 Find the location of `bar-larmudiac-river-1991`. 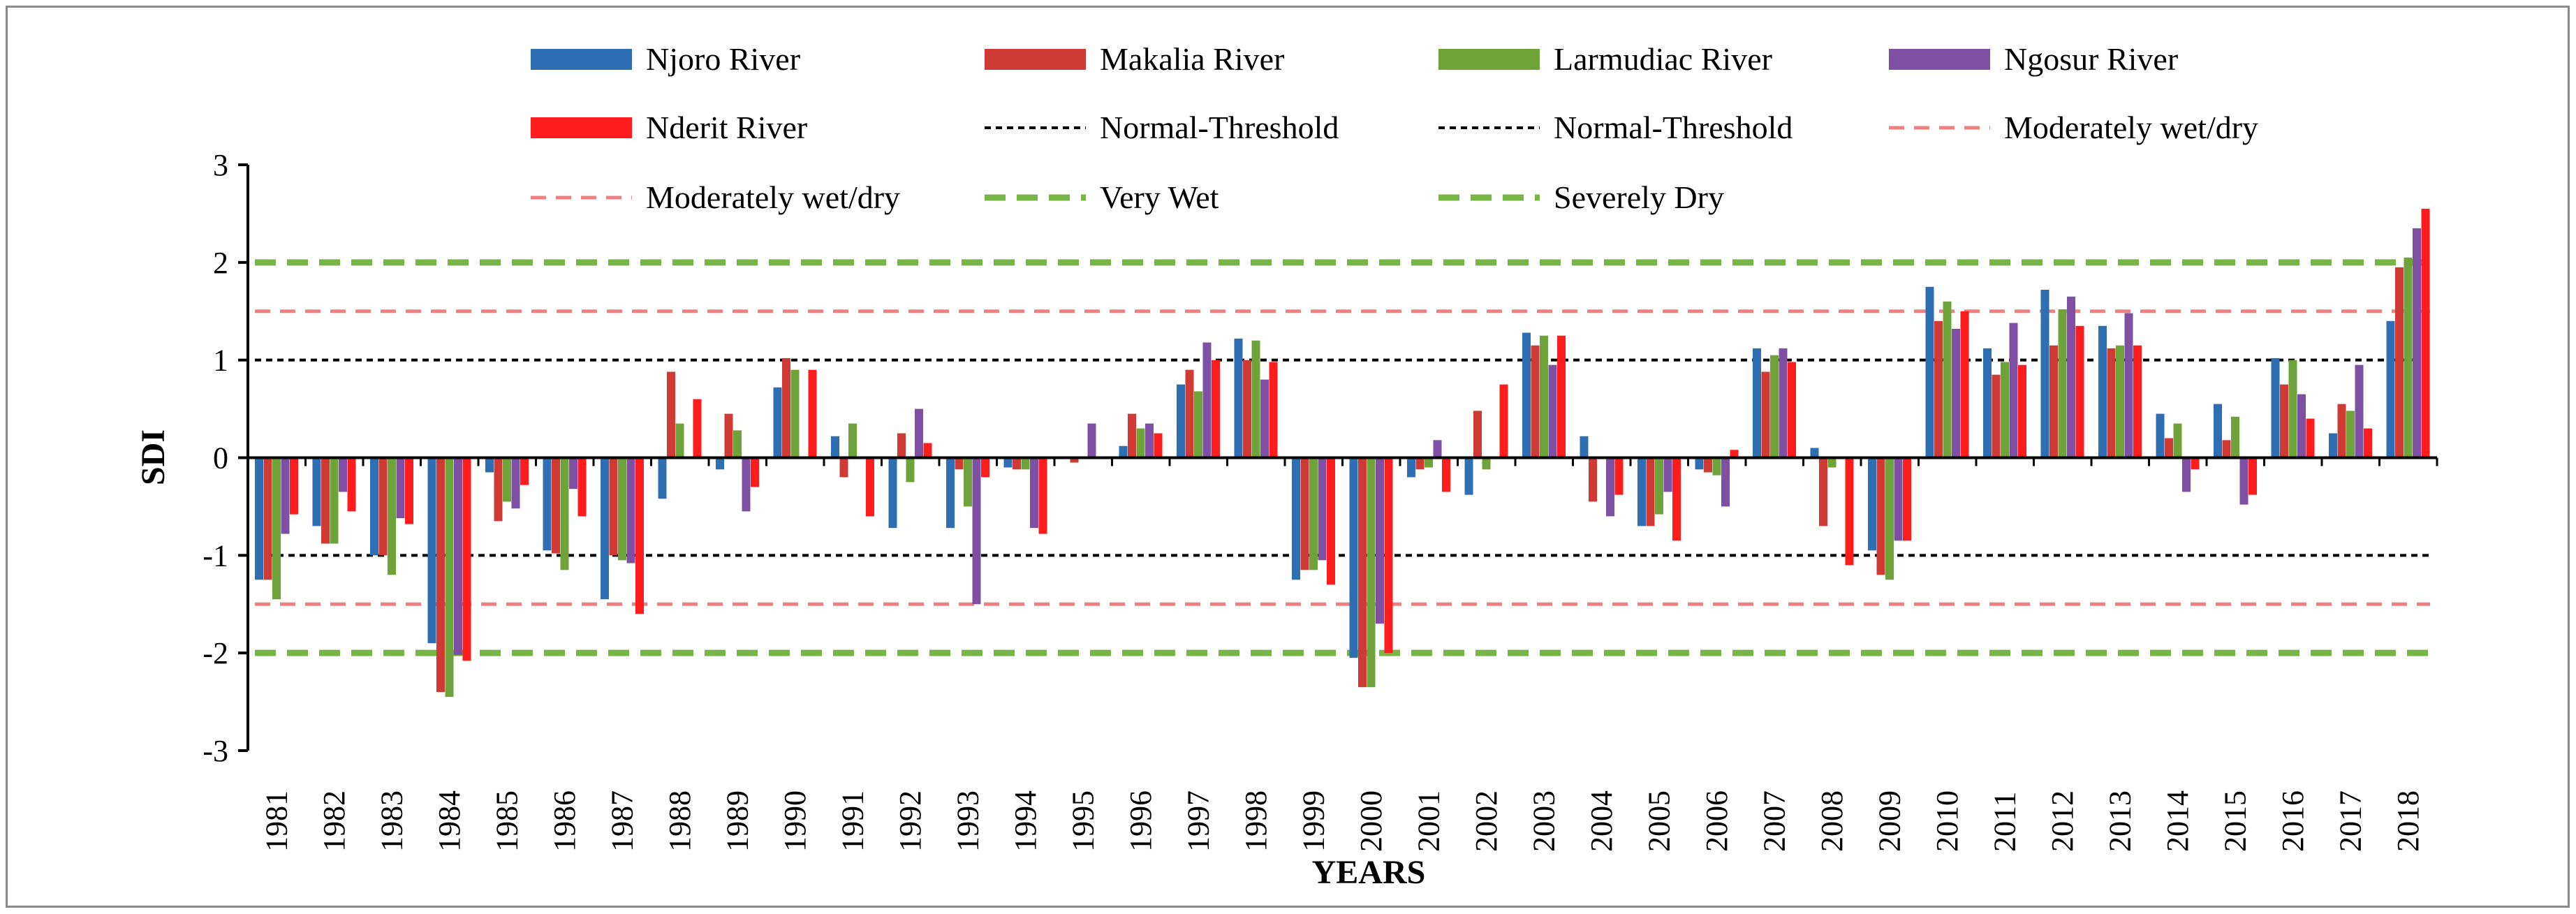

bar-larmudiac-river-1991 is located at coordinates (852, 440).